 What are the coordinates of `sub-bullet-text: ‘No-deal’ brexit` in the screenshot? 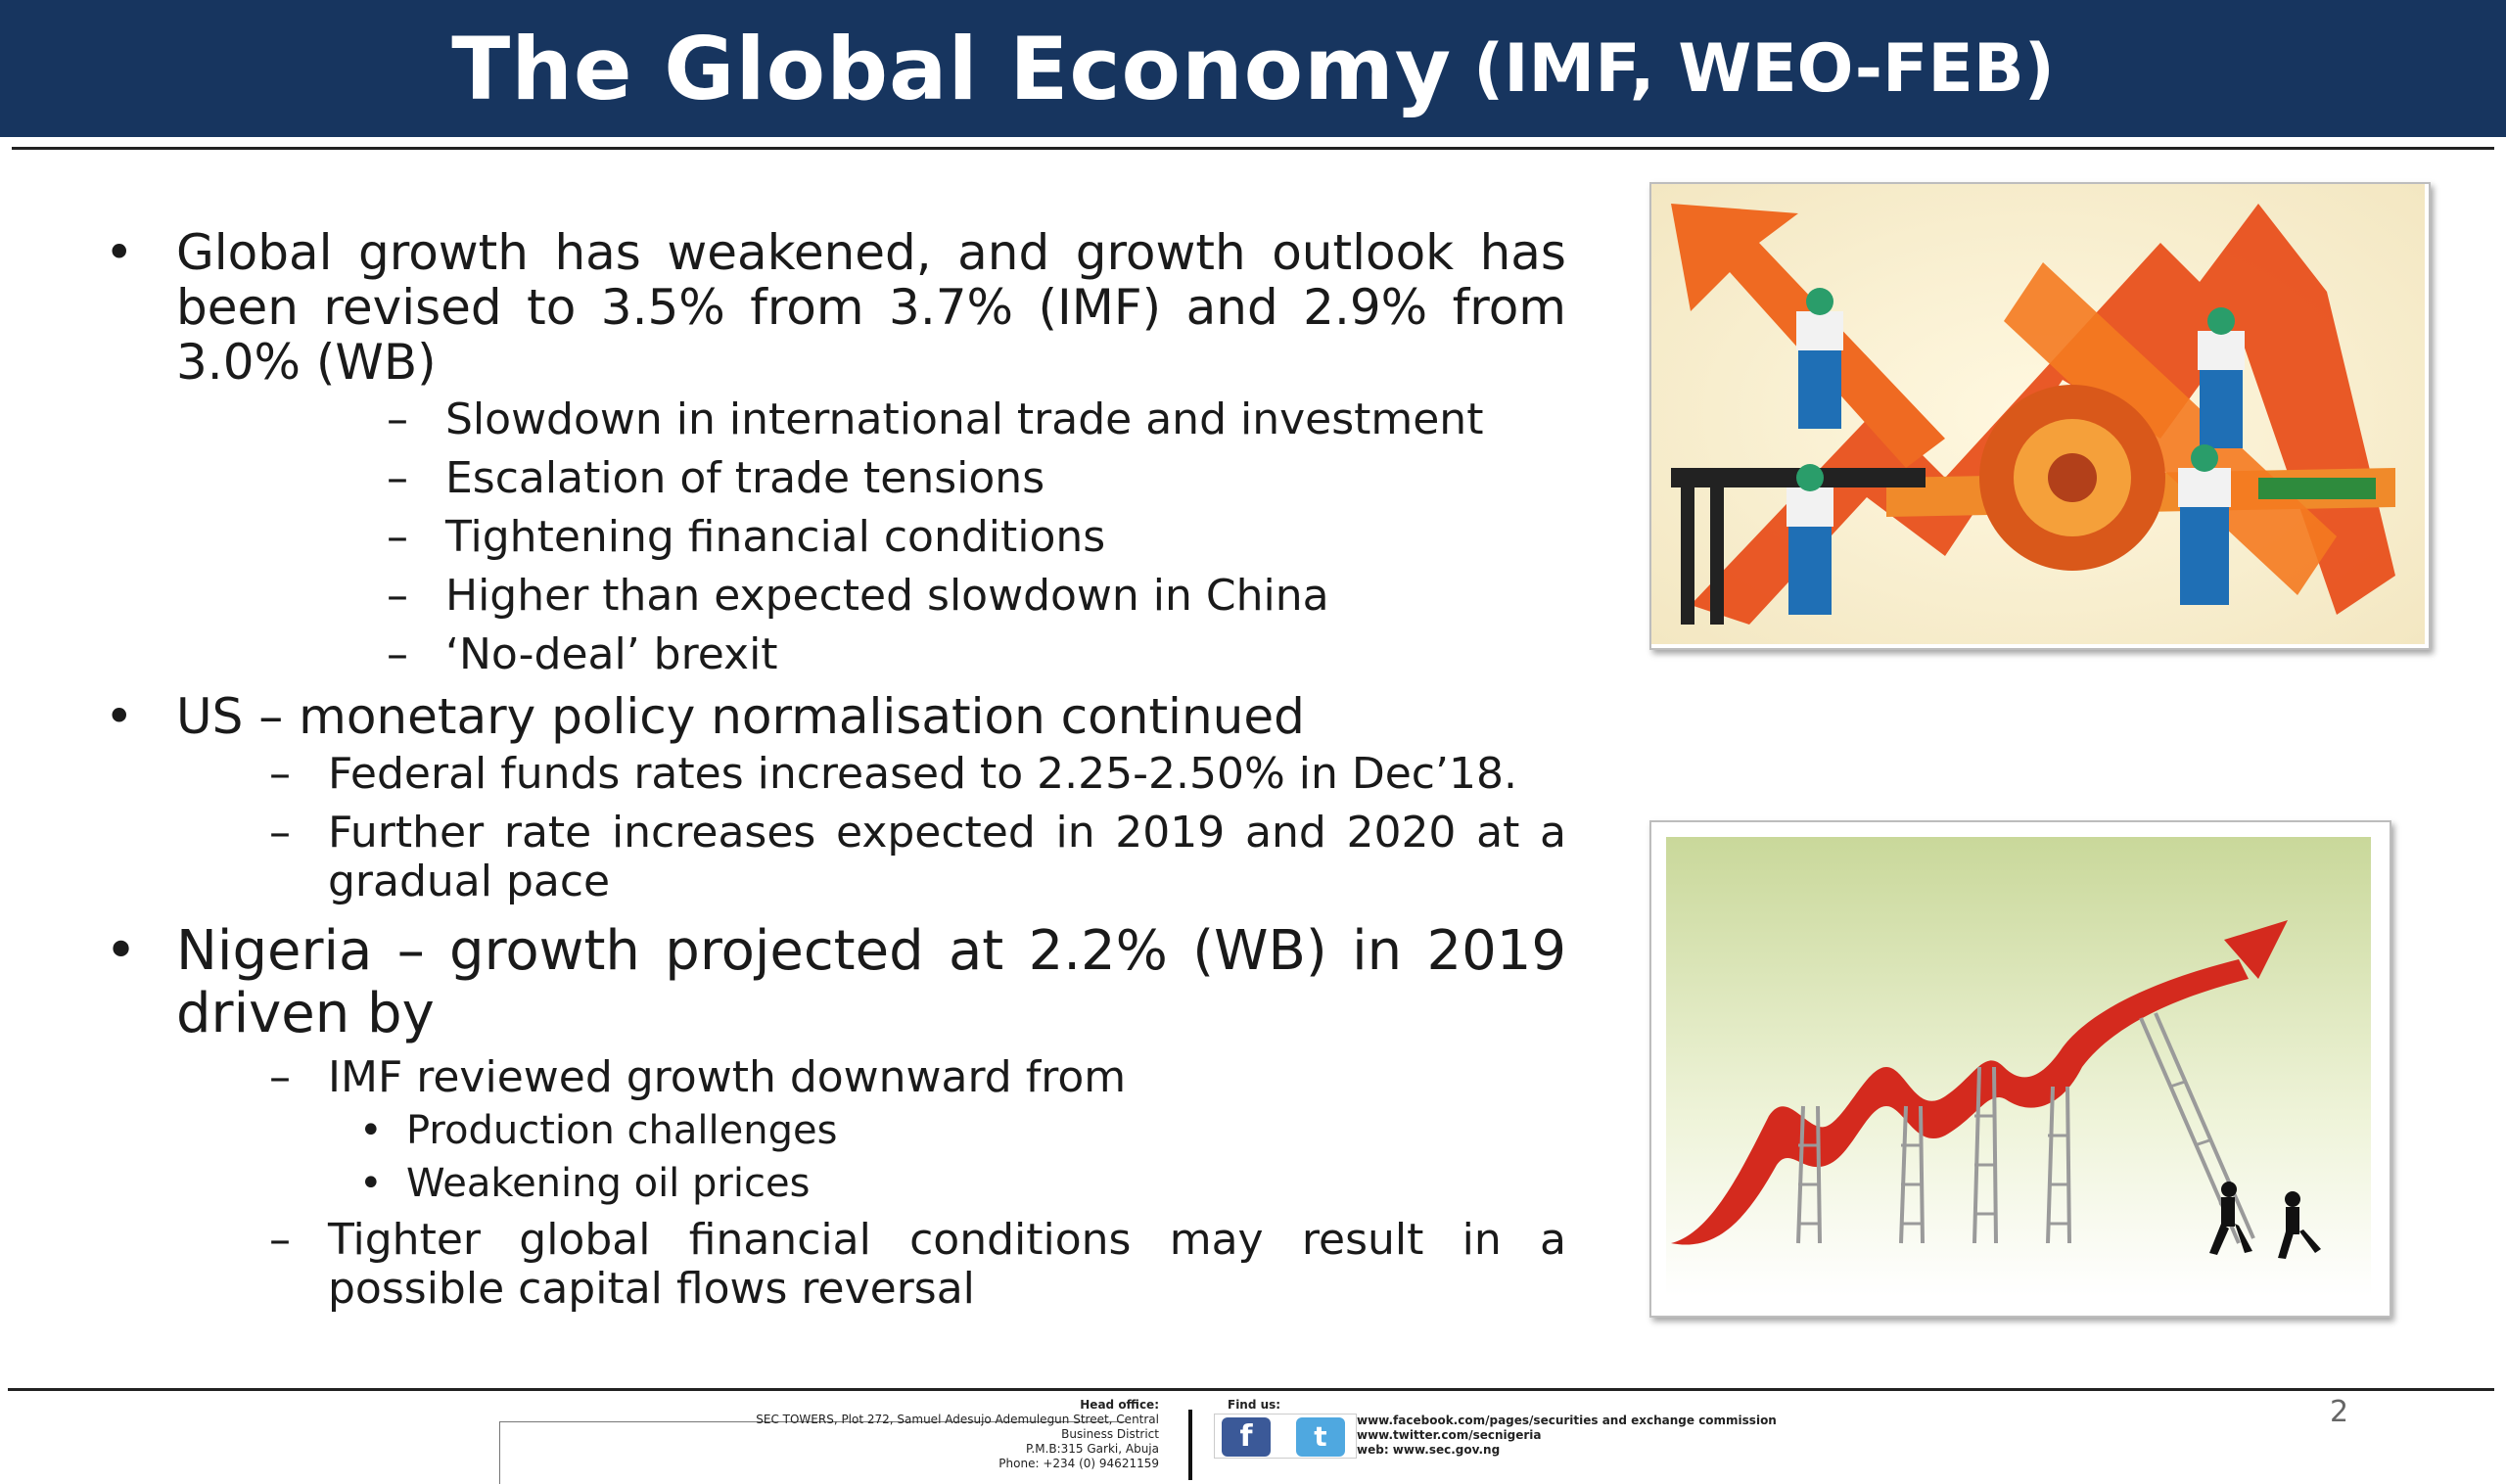 It's located at (611, 654).